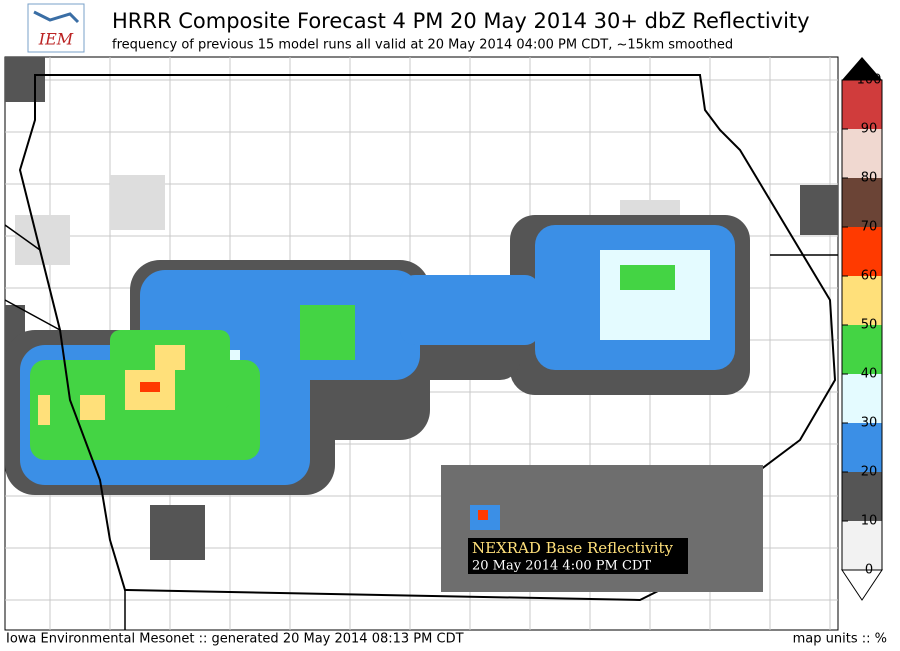 This screenshot has width=900, height=651. I want to click on colorbar-tick-label: 100, so click(869, 80).